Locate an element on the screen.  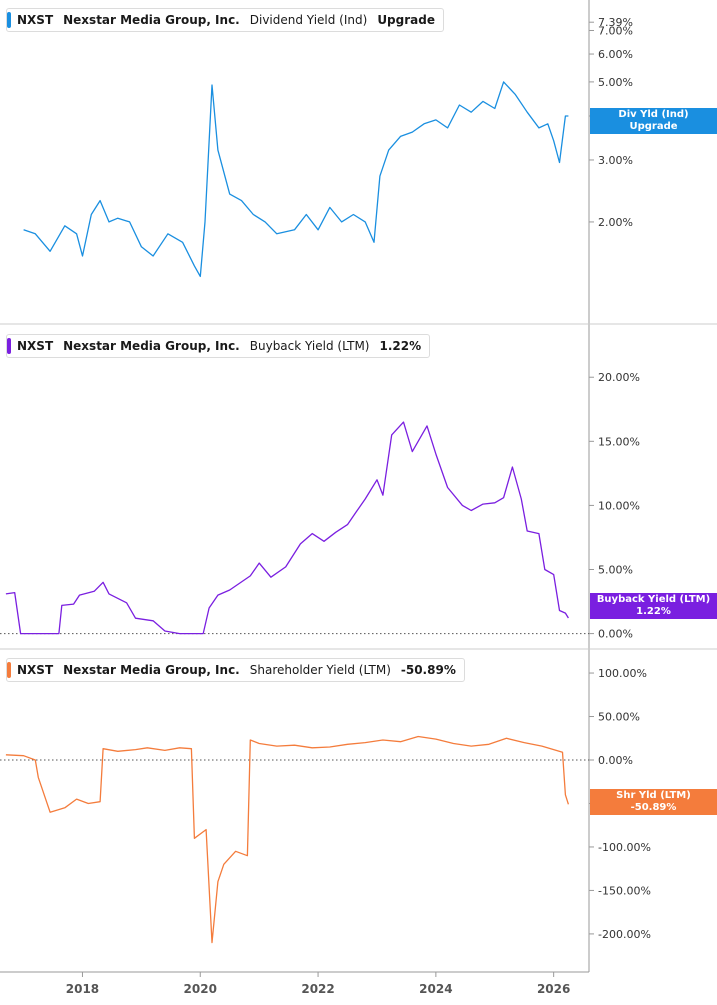
buyback-swatch is located at coordinates (9, 346).